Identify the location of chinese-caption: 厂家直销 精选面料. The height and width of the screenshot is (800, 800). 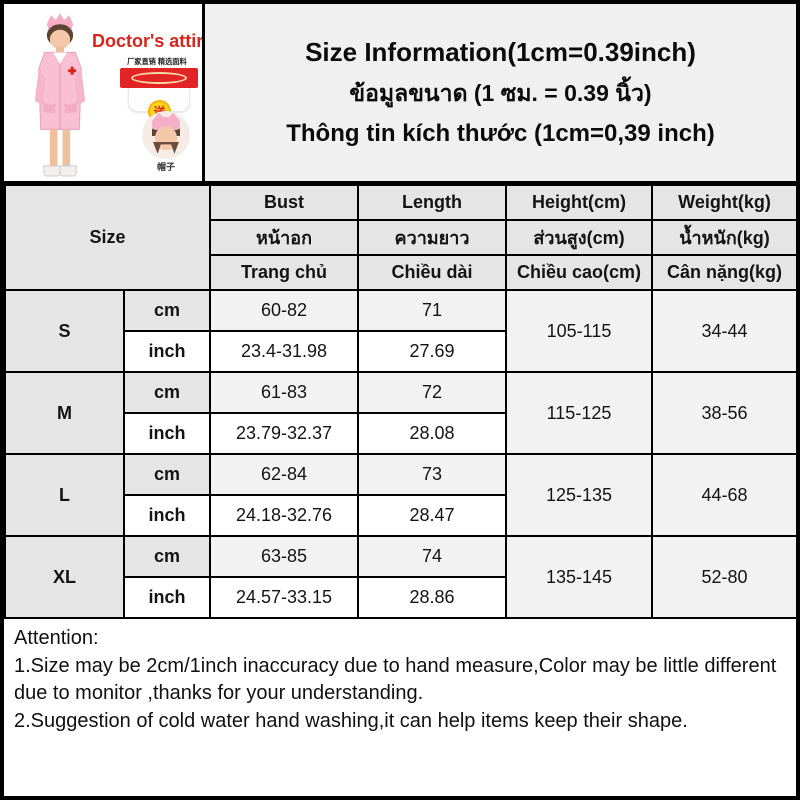
(157, 61).